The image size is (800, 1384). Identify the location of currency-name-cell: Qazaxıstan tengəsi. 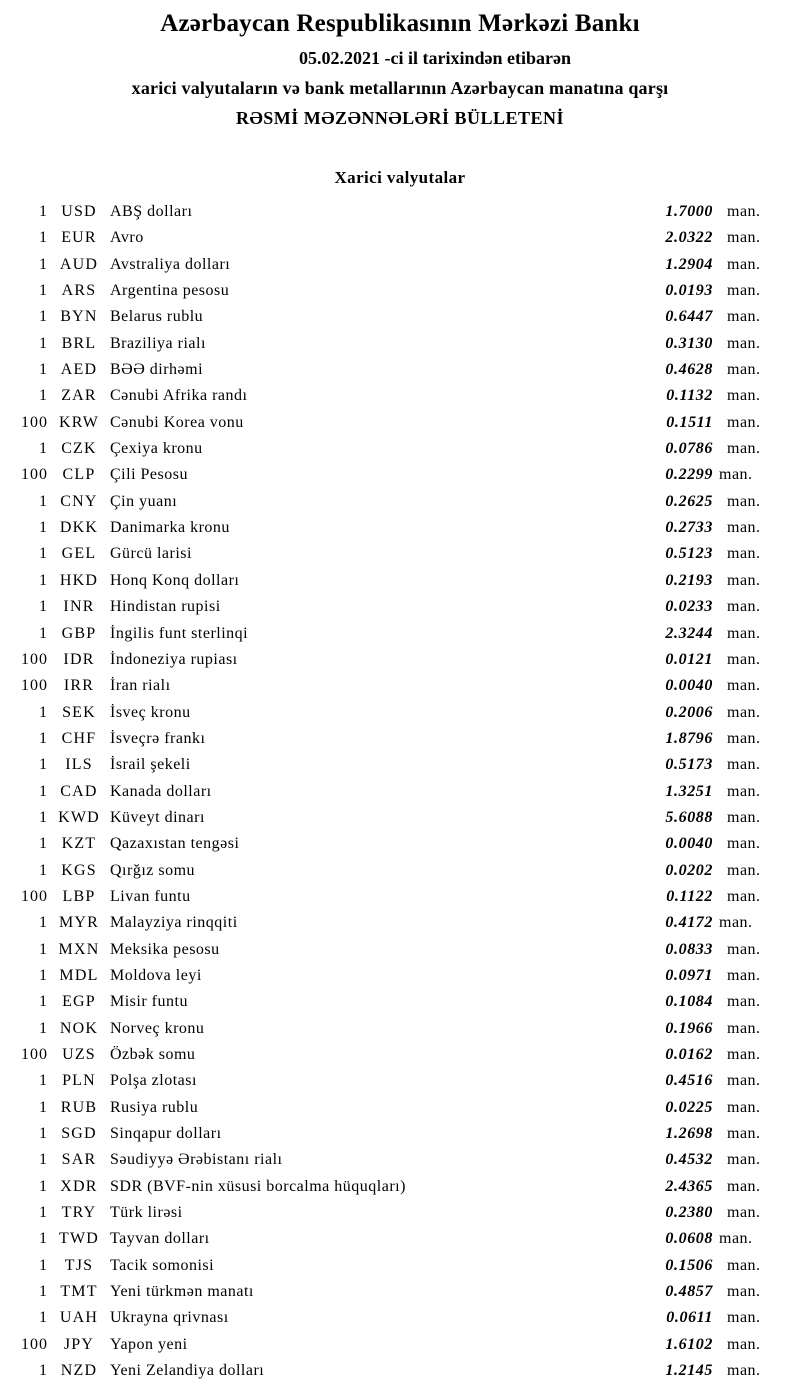
(175, 844).